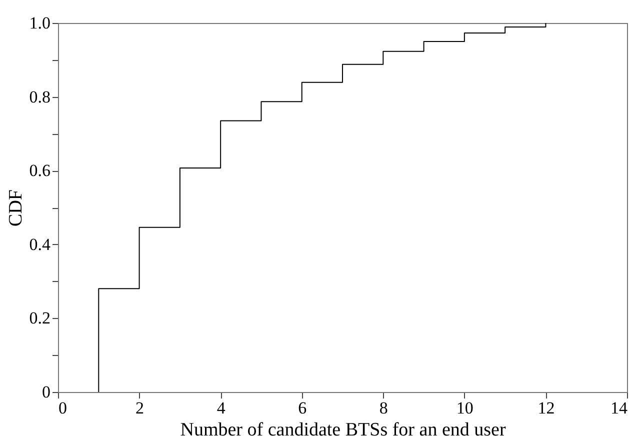 This screenshot has height=444, width=642. What do you see at coordinates (465, 408) in the screenshot?
I see `x-tick-label: 10` at bounding box center [465, 408].